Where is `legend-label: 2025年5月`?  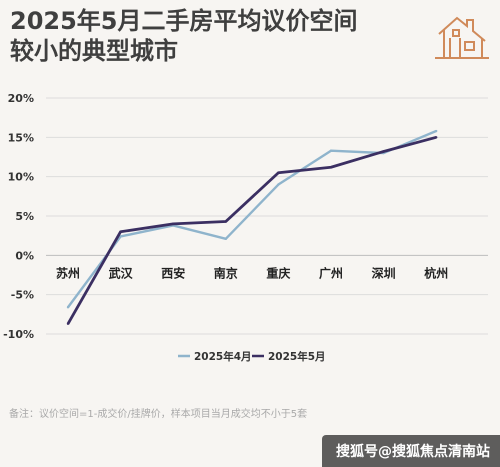
legend-label: 2025年5月 is located at coordinates (297, 356).